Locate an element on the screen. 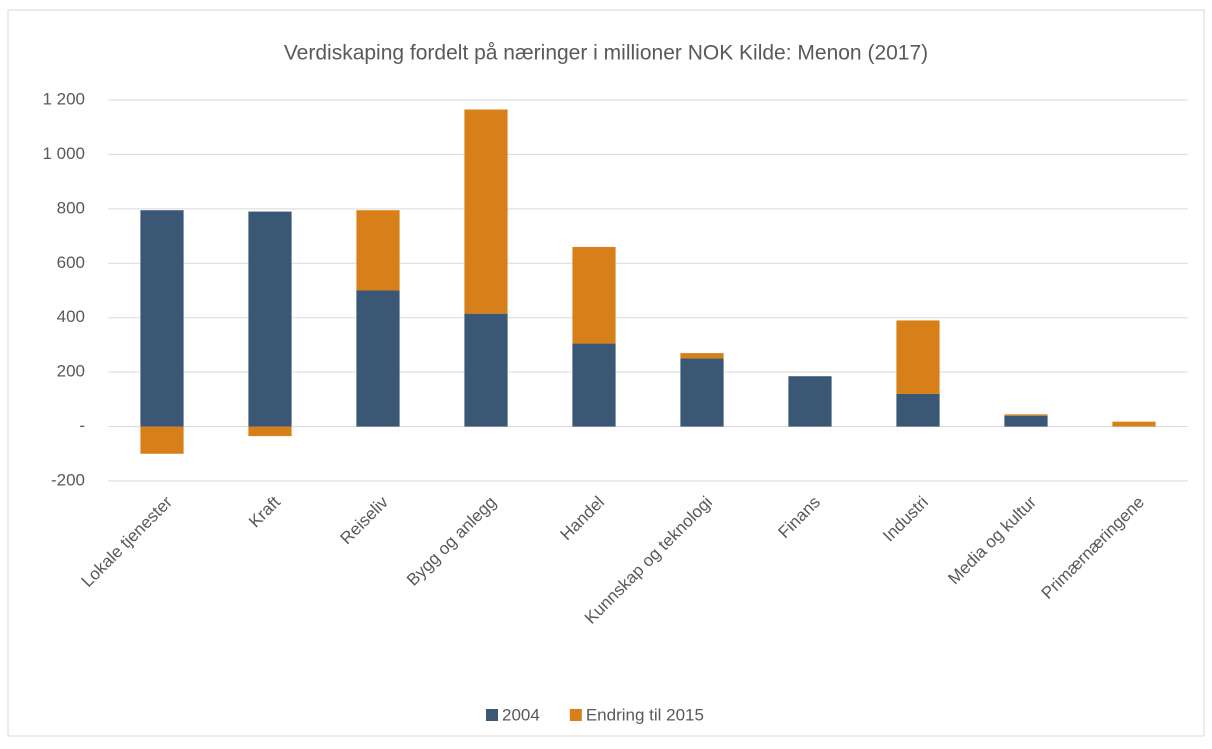  y-tick-label: 1 000 is located at coordinates (63, 153).